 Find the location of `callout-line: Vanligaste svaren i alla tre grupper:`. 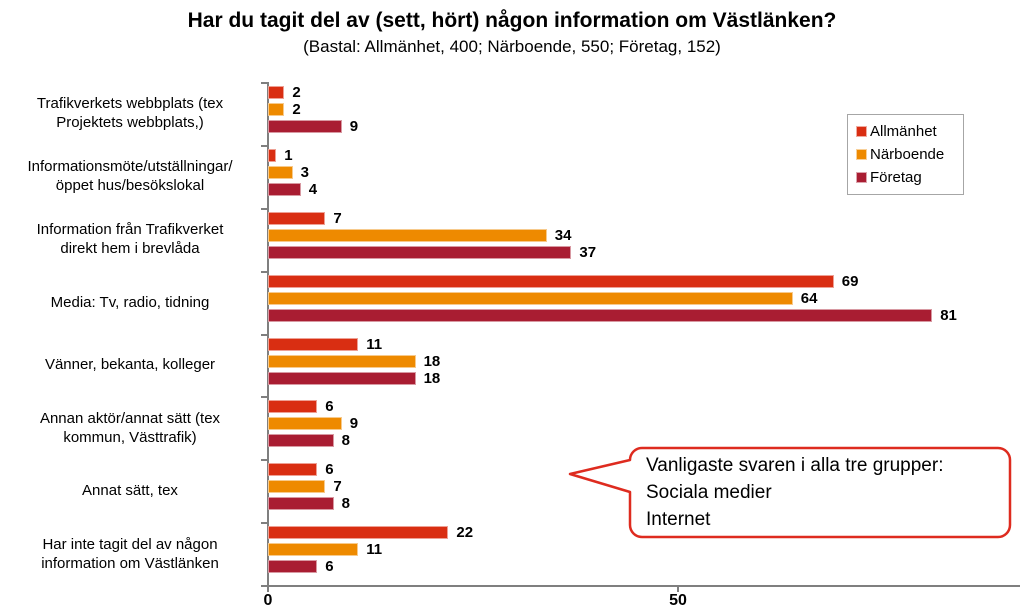

callout-line: Vanligaste svaren i alla tre grupper: is located at coordinates (795, 465).